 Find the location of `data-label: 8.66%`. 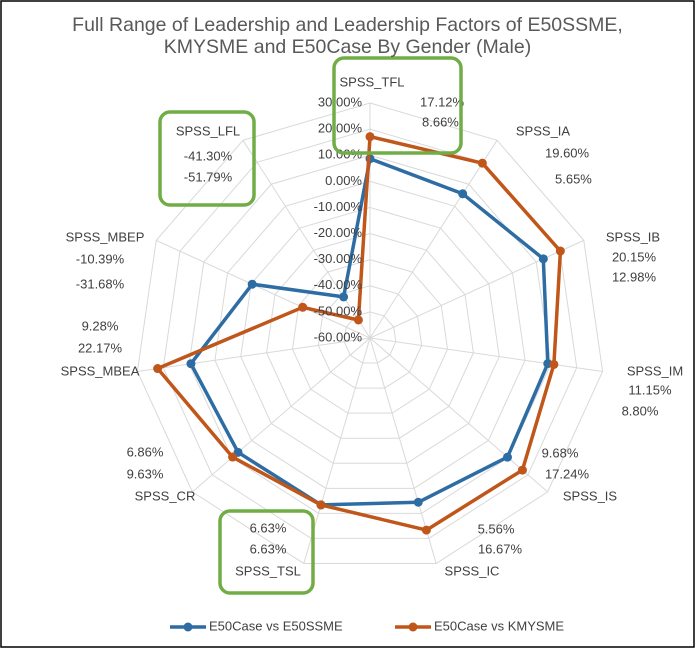

data-label: 8.66% is located at coordinates (440, 121).